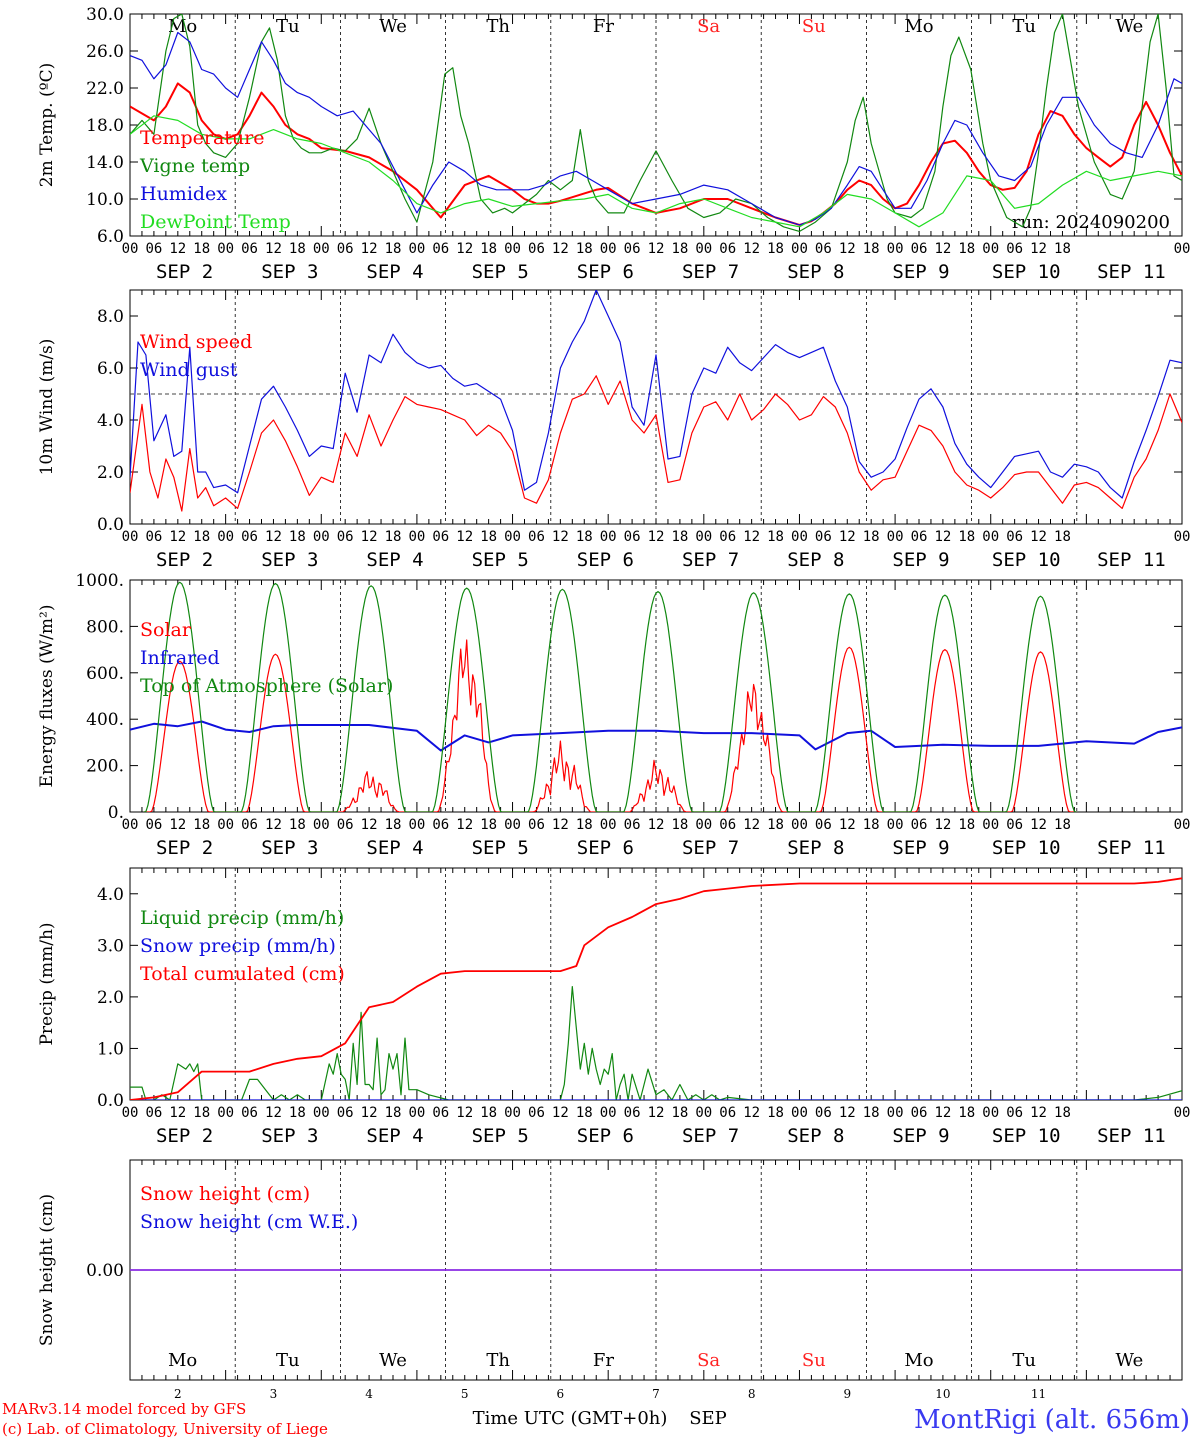 The width and height of the screenshot is (1194, 1440). Describe the element at coordinates (249, 1222) in the screenshot. I see `legend-entry: Snow height (cm W.E.)` at that location.